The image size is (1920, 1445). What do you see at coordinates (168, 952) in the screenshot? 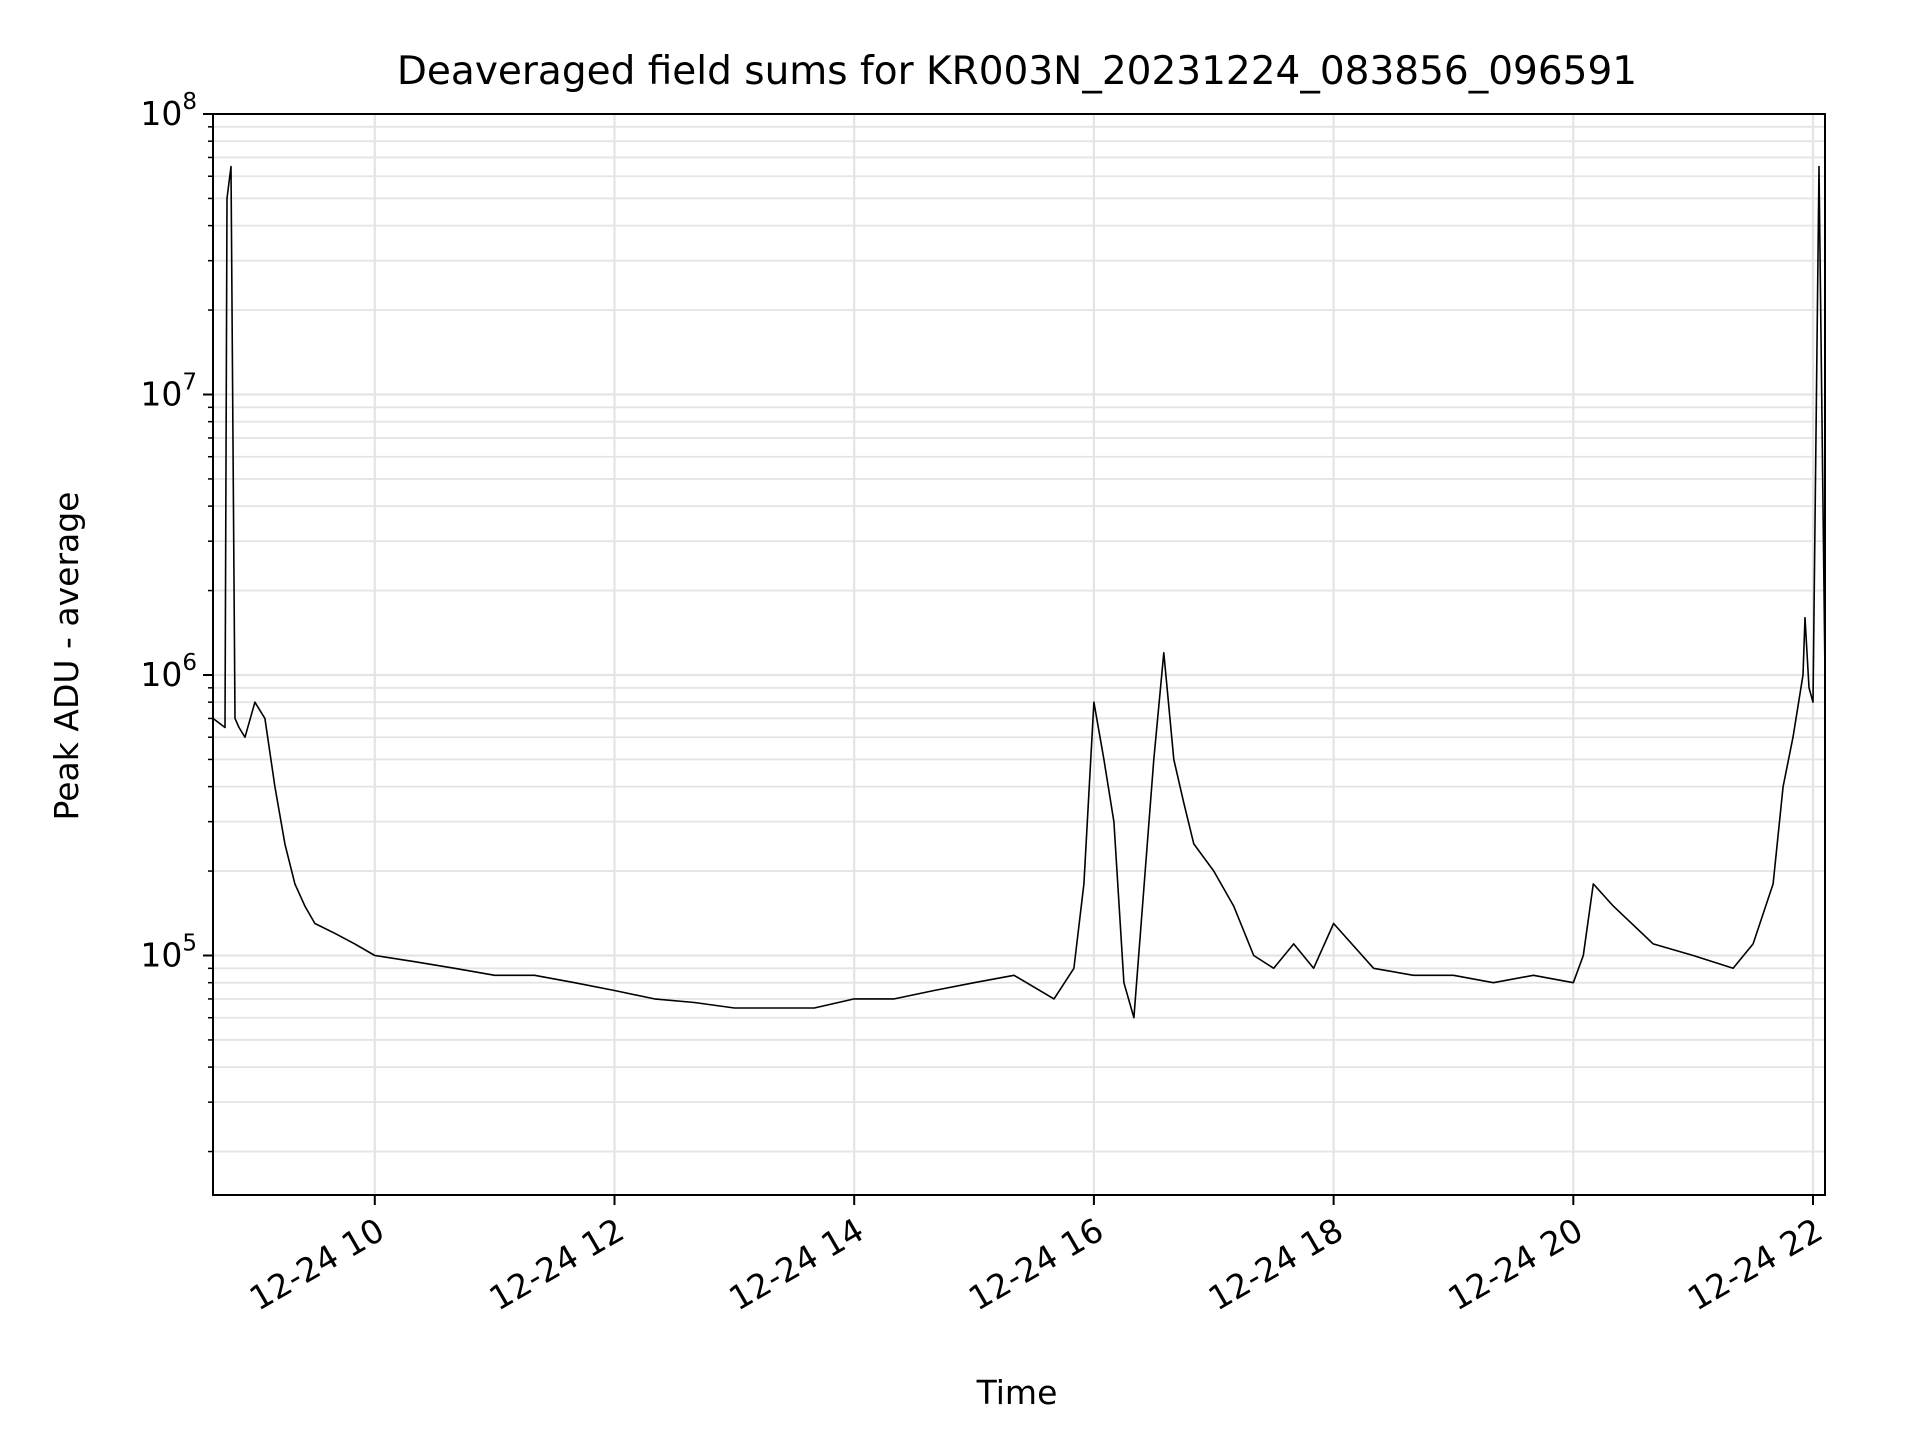
I see `y-tick-label: 10⁵` at bounding box center [168, 952].